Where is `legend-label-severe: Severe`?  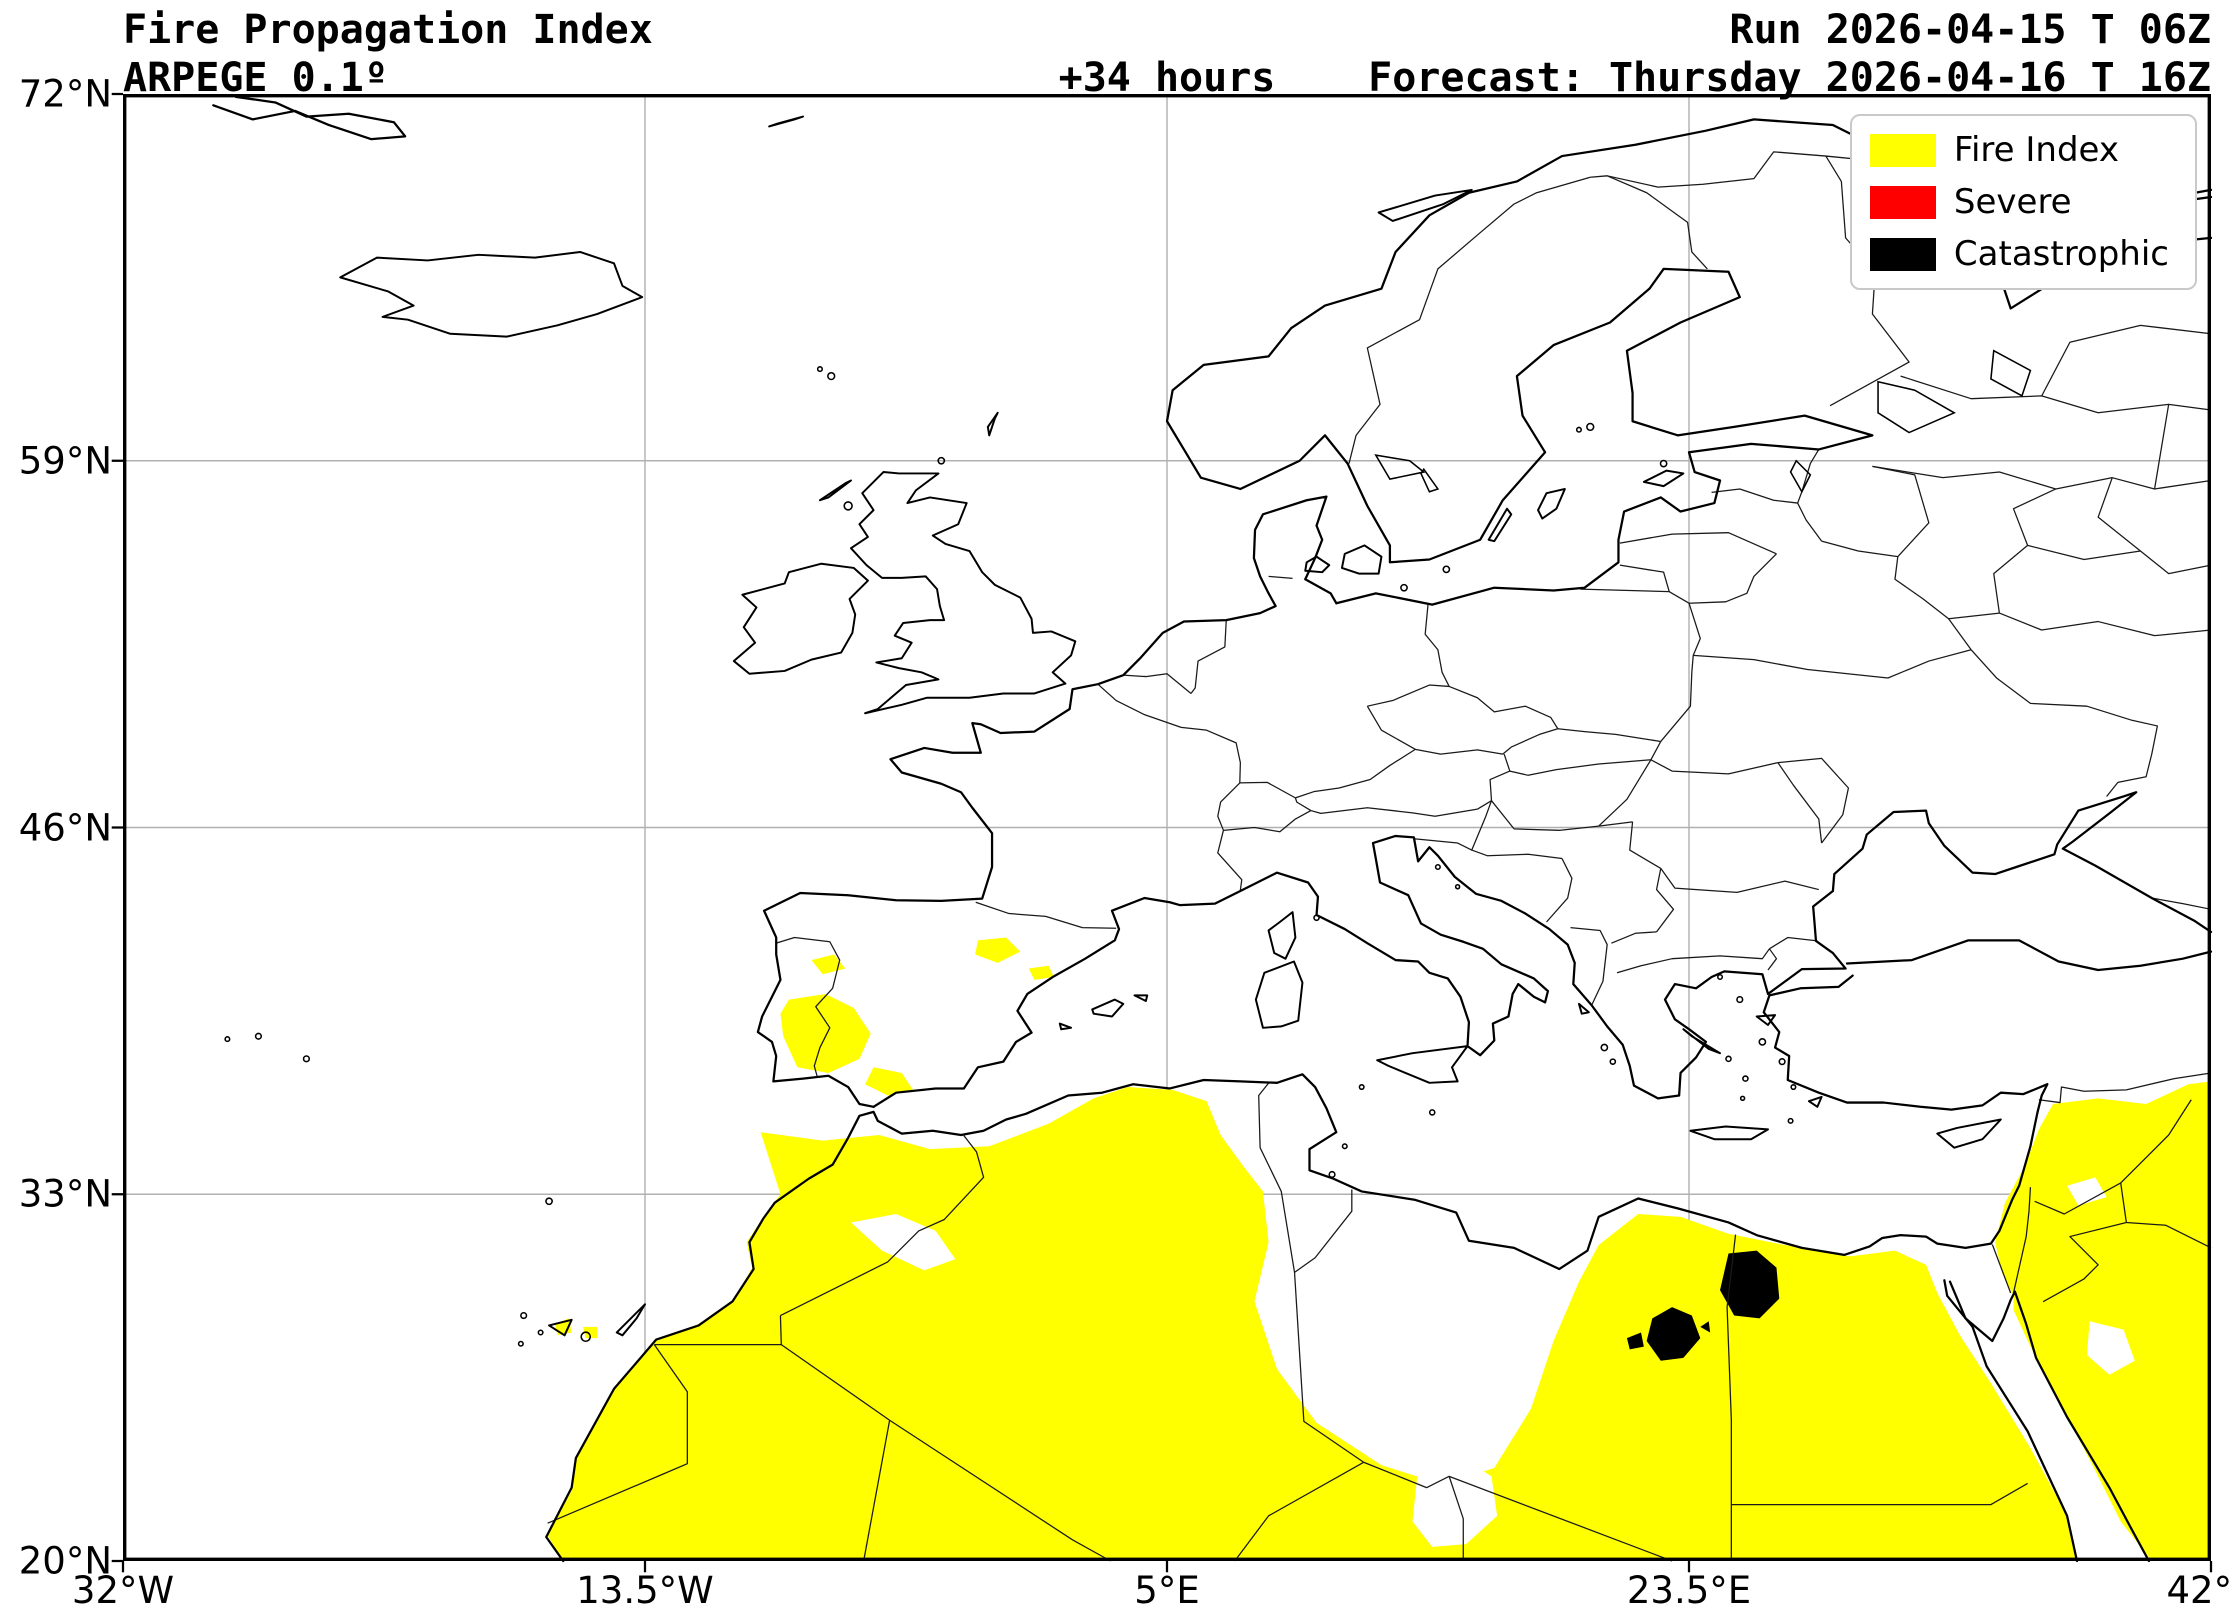 legend-label-severe: Severe is located at coordinates (2012, 202).